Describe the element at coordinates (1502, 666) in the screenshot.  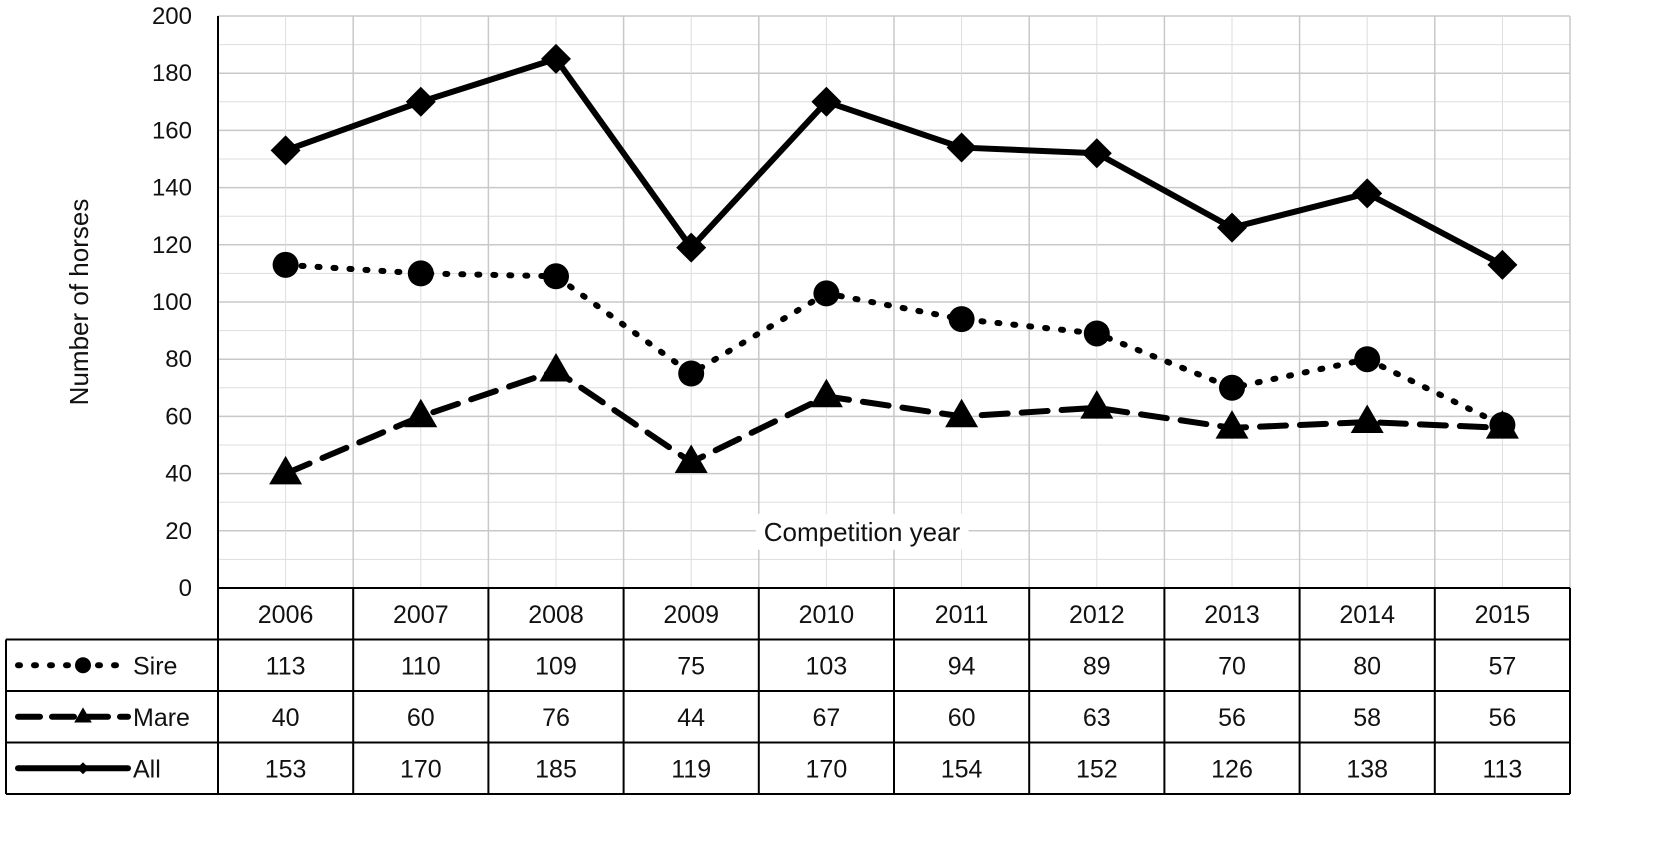
I see `table-value-sire: 57` at that location.